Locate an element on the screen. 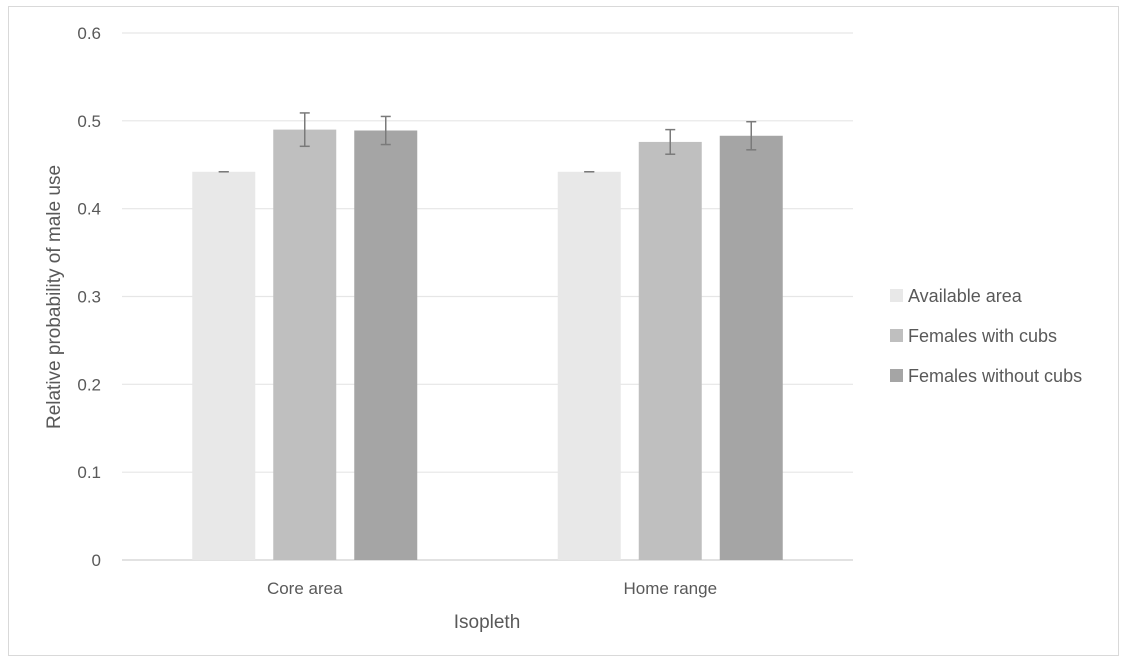  legend-item: Females without cubs is located at coordinates (986, 376).